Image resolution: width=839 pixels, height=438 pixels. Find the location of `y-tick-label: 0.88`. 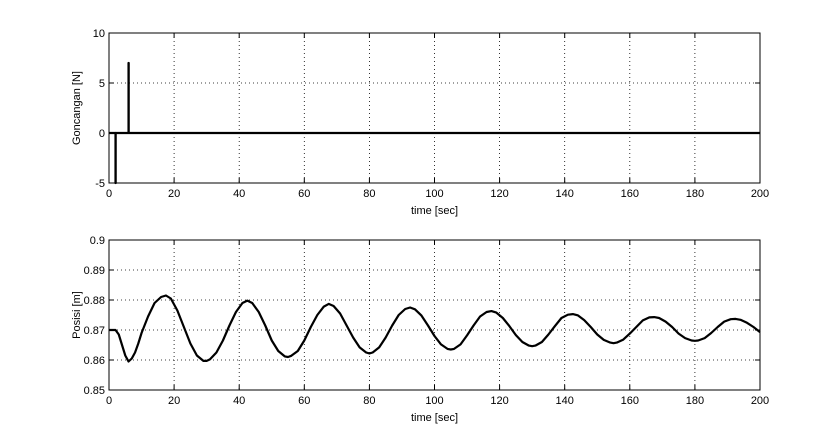

y-tick-label: 0.88 is located at coordinates (94, 301).